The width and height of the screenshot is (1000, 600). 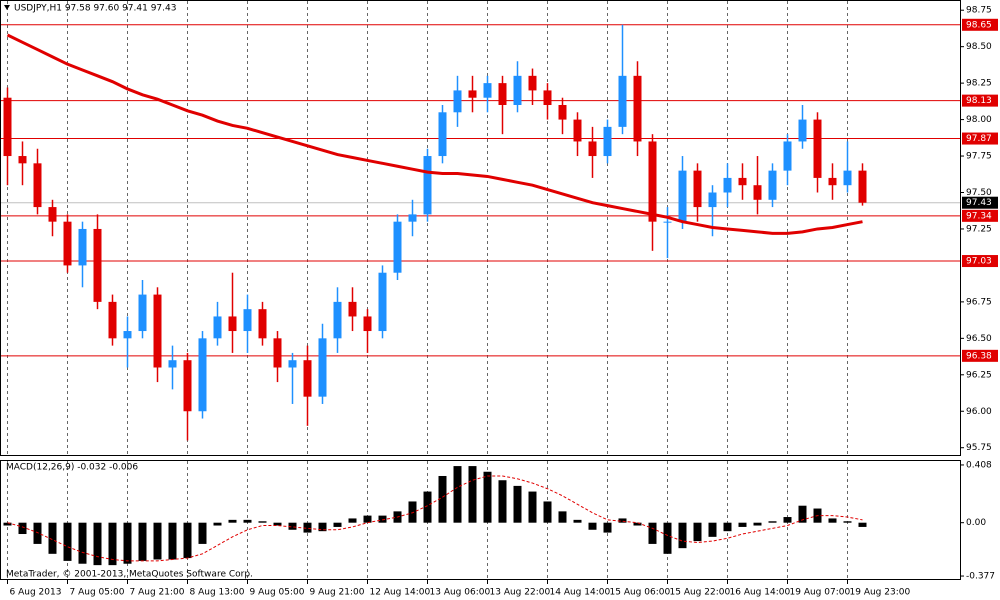 What do you see at coordinates (337, 593) in the screenshot?
I see `x-tick-label: 9 Aug 21:00` at bounding box center [337, 593].